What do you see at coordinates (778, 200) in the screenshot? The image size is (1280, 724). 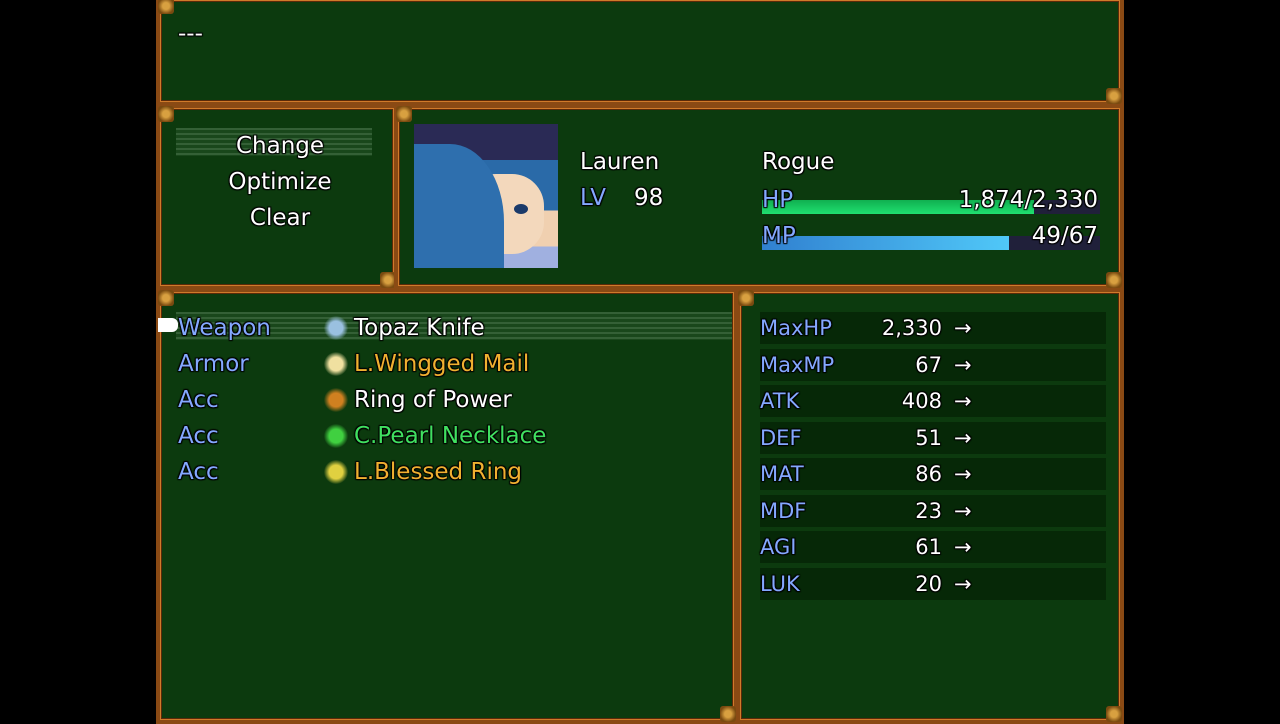 I see `hp-label: HP` at bounding box center [778, 200].